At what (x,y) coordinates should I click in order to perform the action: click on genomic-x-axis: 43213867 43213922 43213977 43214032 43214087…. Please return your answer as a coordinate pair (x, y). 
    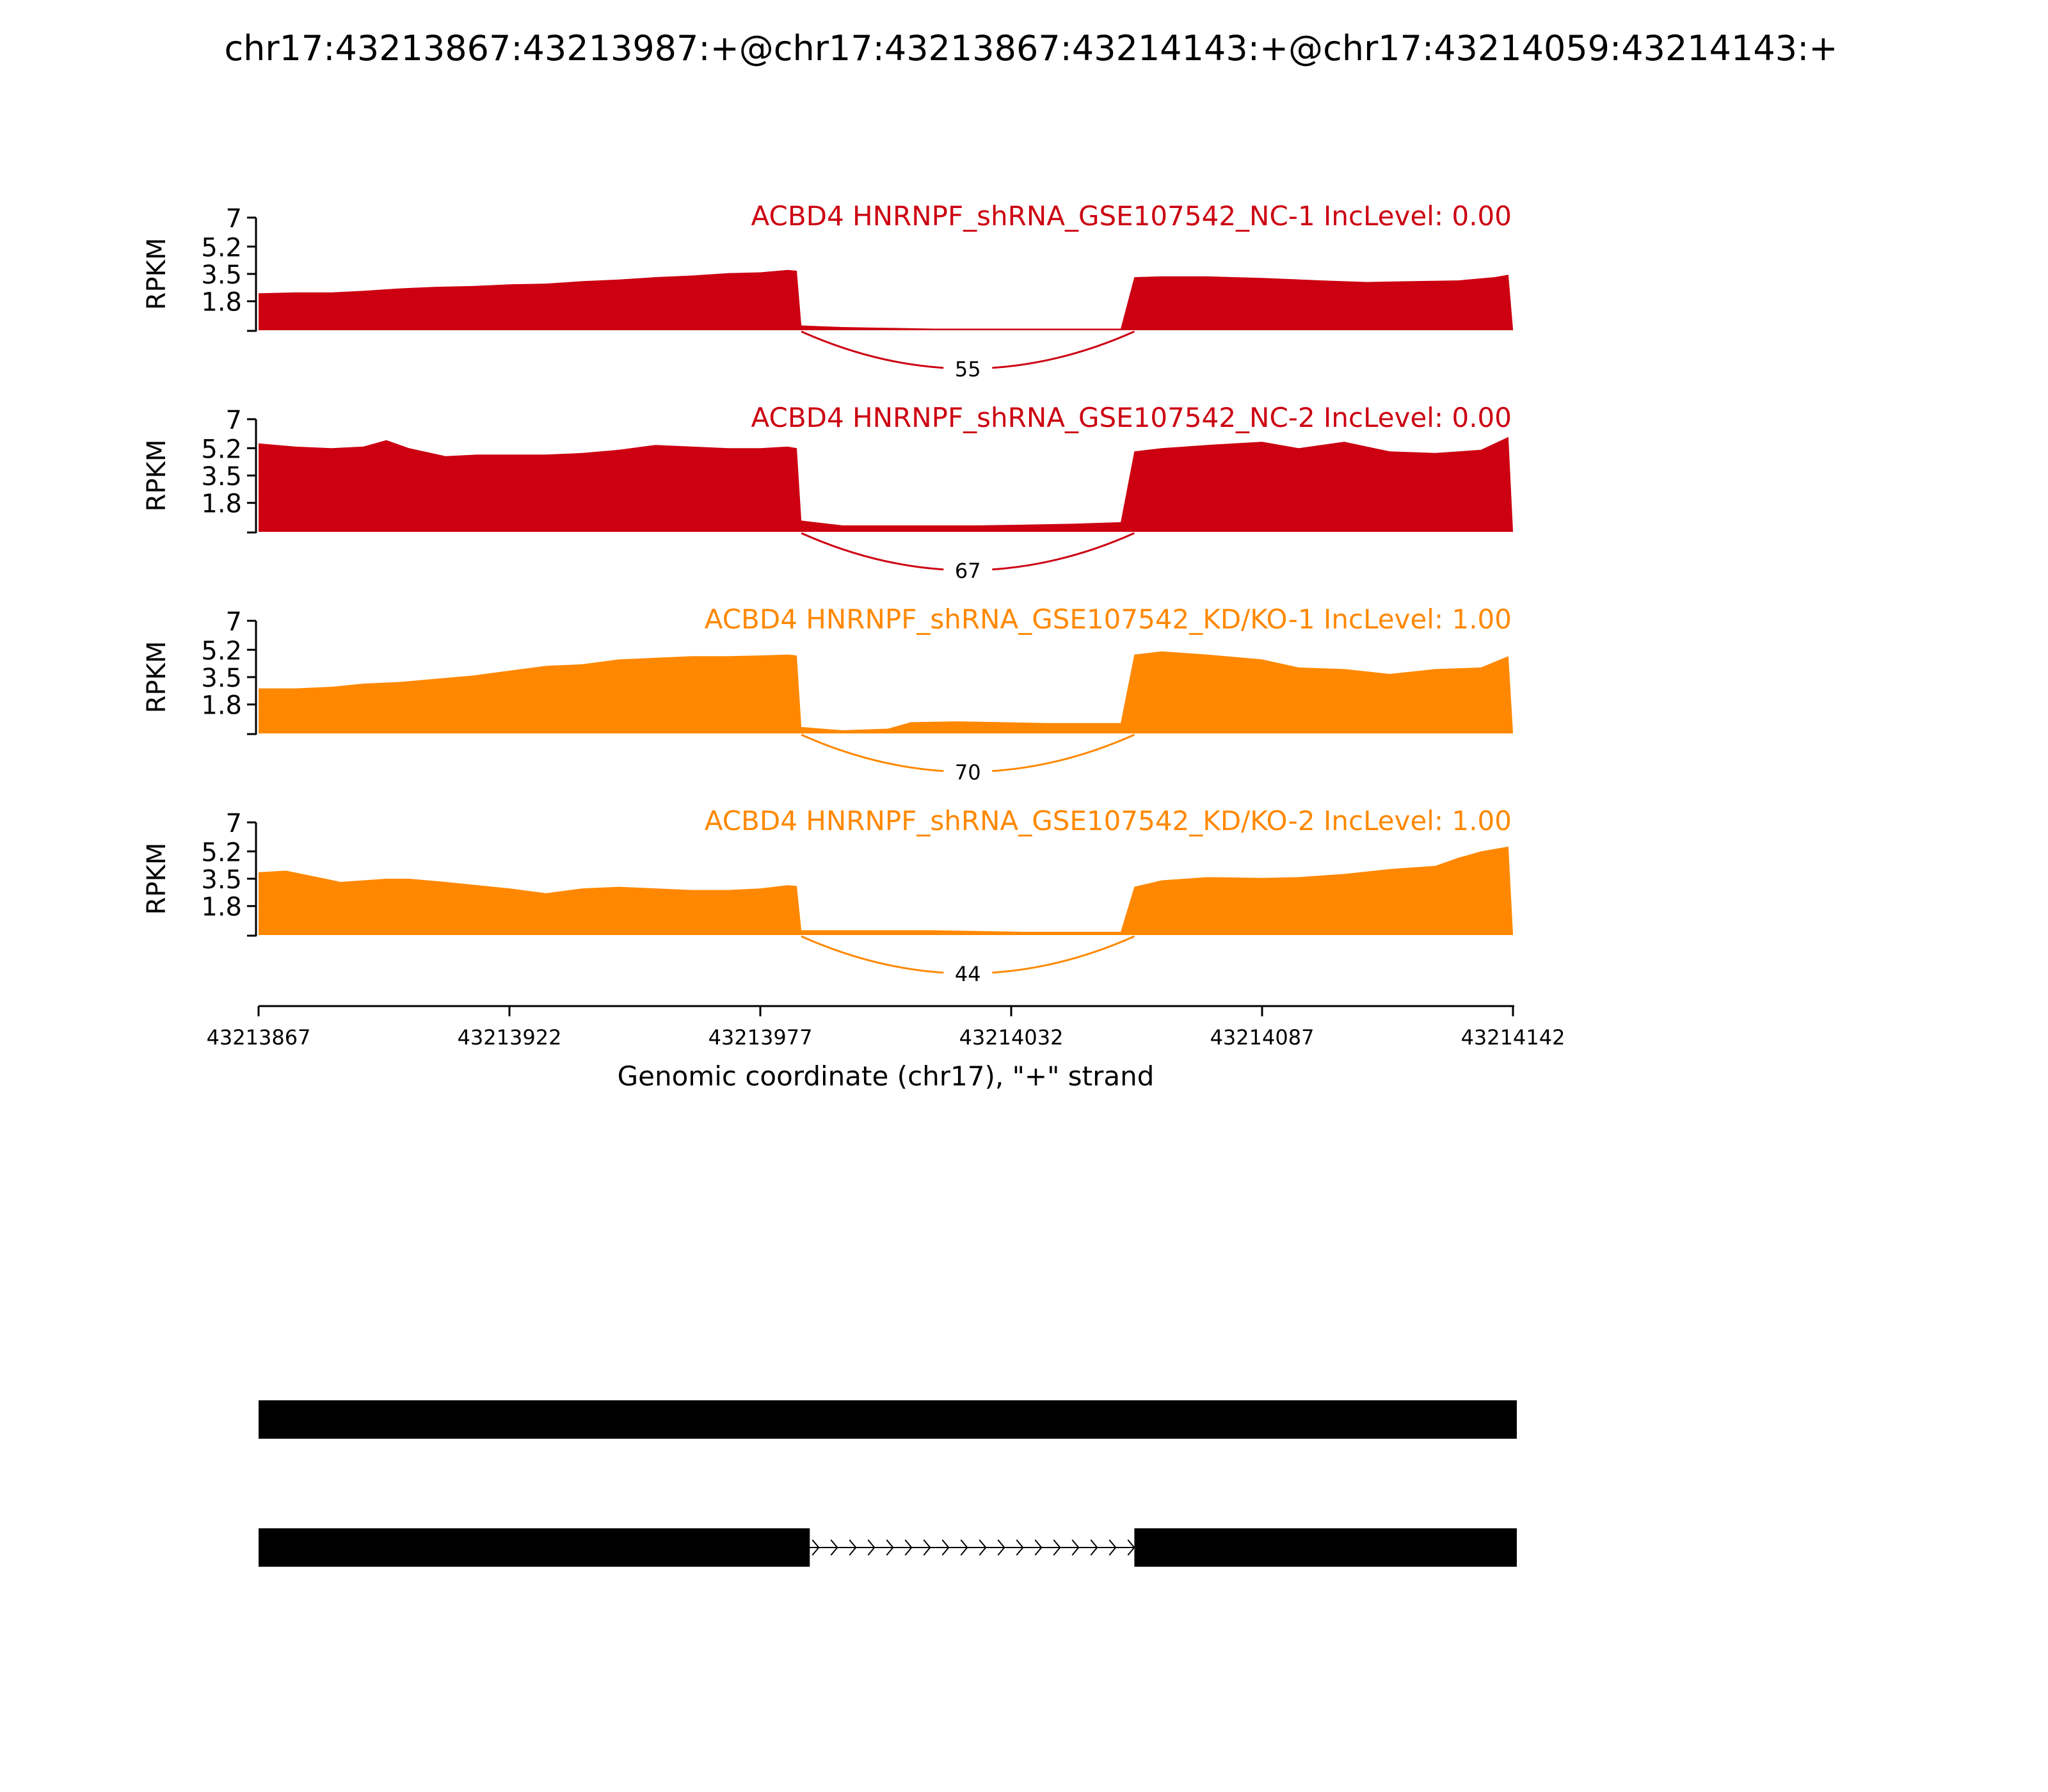
    Looking at the image, I should click on (886, 1048).